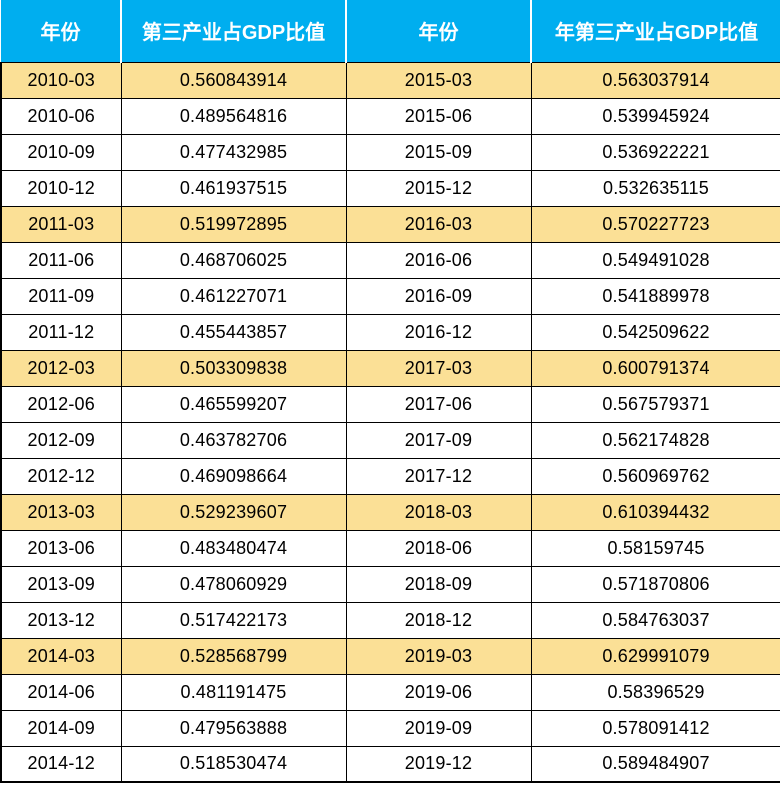 The image size is (780, 802). What do you see at coordinates (438, 224) in the screenshot?
I see `year-cell-right: 2016-03` at bounding box center [438, 224].